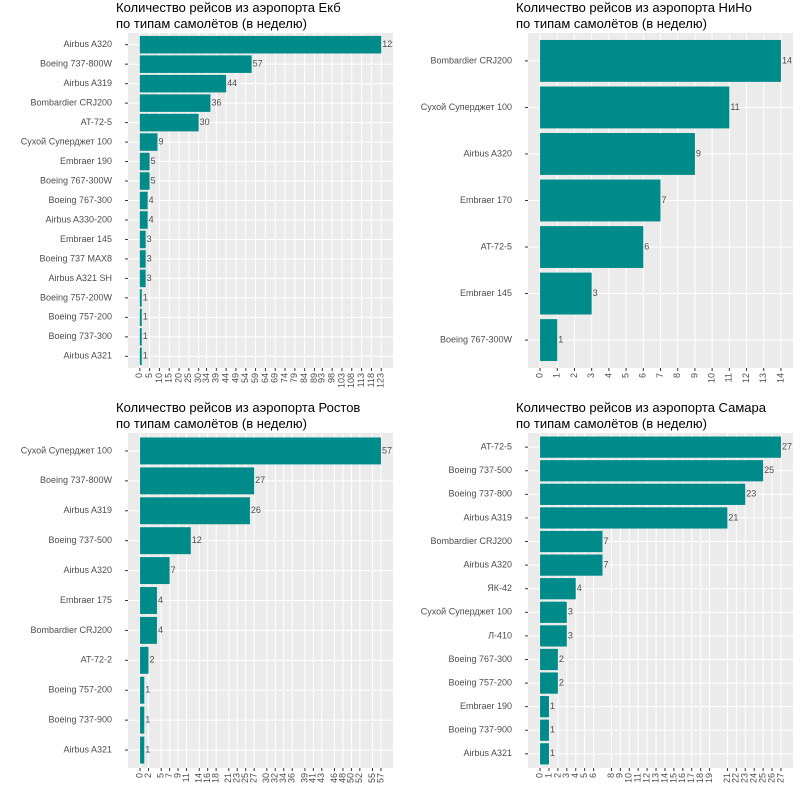  Describe the element at coordinates (359, 778) in the screenshot. I see `x-tick-label: 52` at that location.